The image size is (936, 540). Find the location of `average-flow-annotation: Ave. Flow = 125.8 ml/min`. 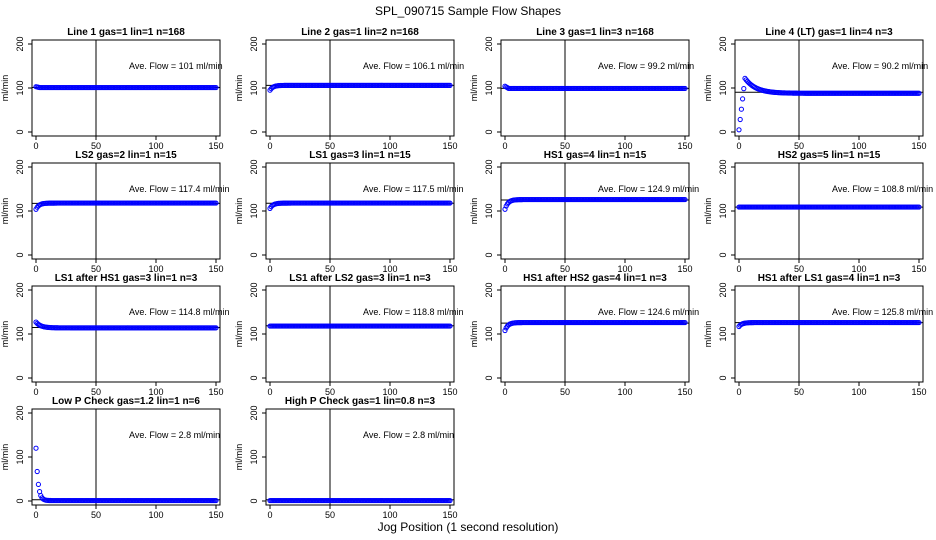

average-flow-annotation: Ave. Flow = 125.8 ml/min is located at coordinates (882, 312).